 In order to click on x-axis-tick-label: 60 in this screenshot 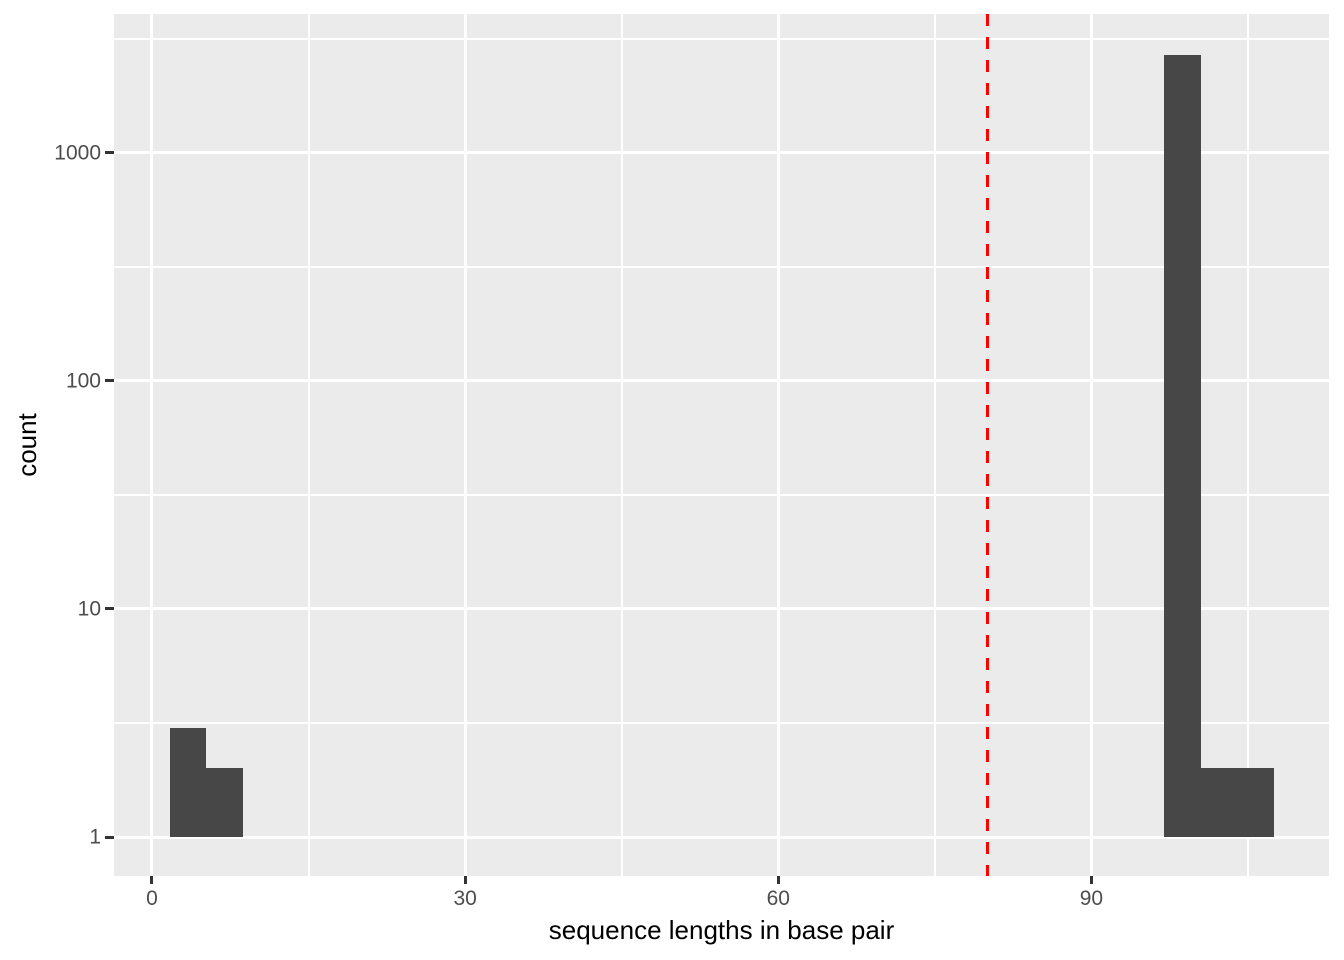, I will do `click(778, 898)`.